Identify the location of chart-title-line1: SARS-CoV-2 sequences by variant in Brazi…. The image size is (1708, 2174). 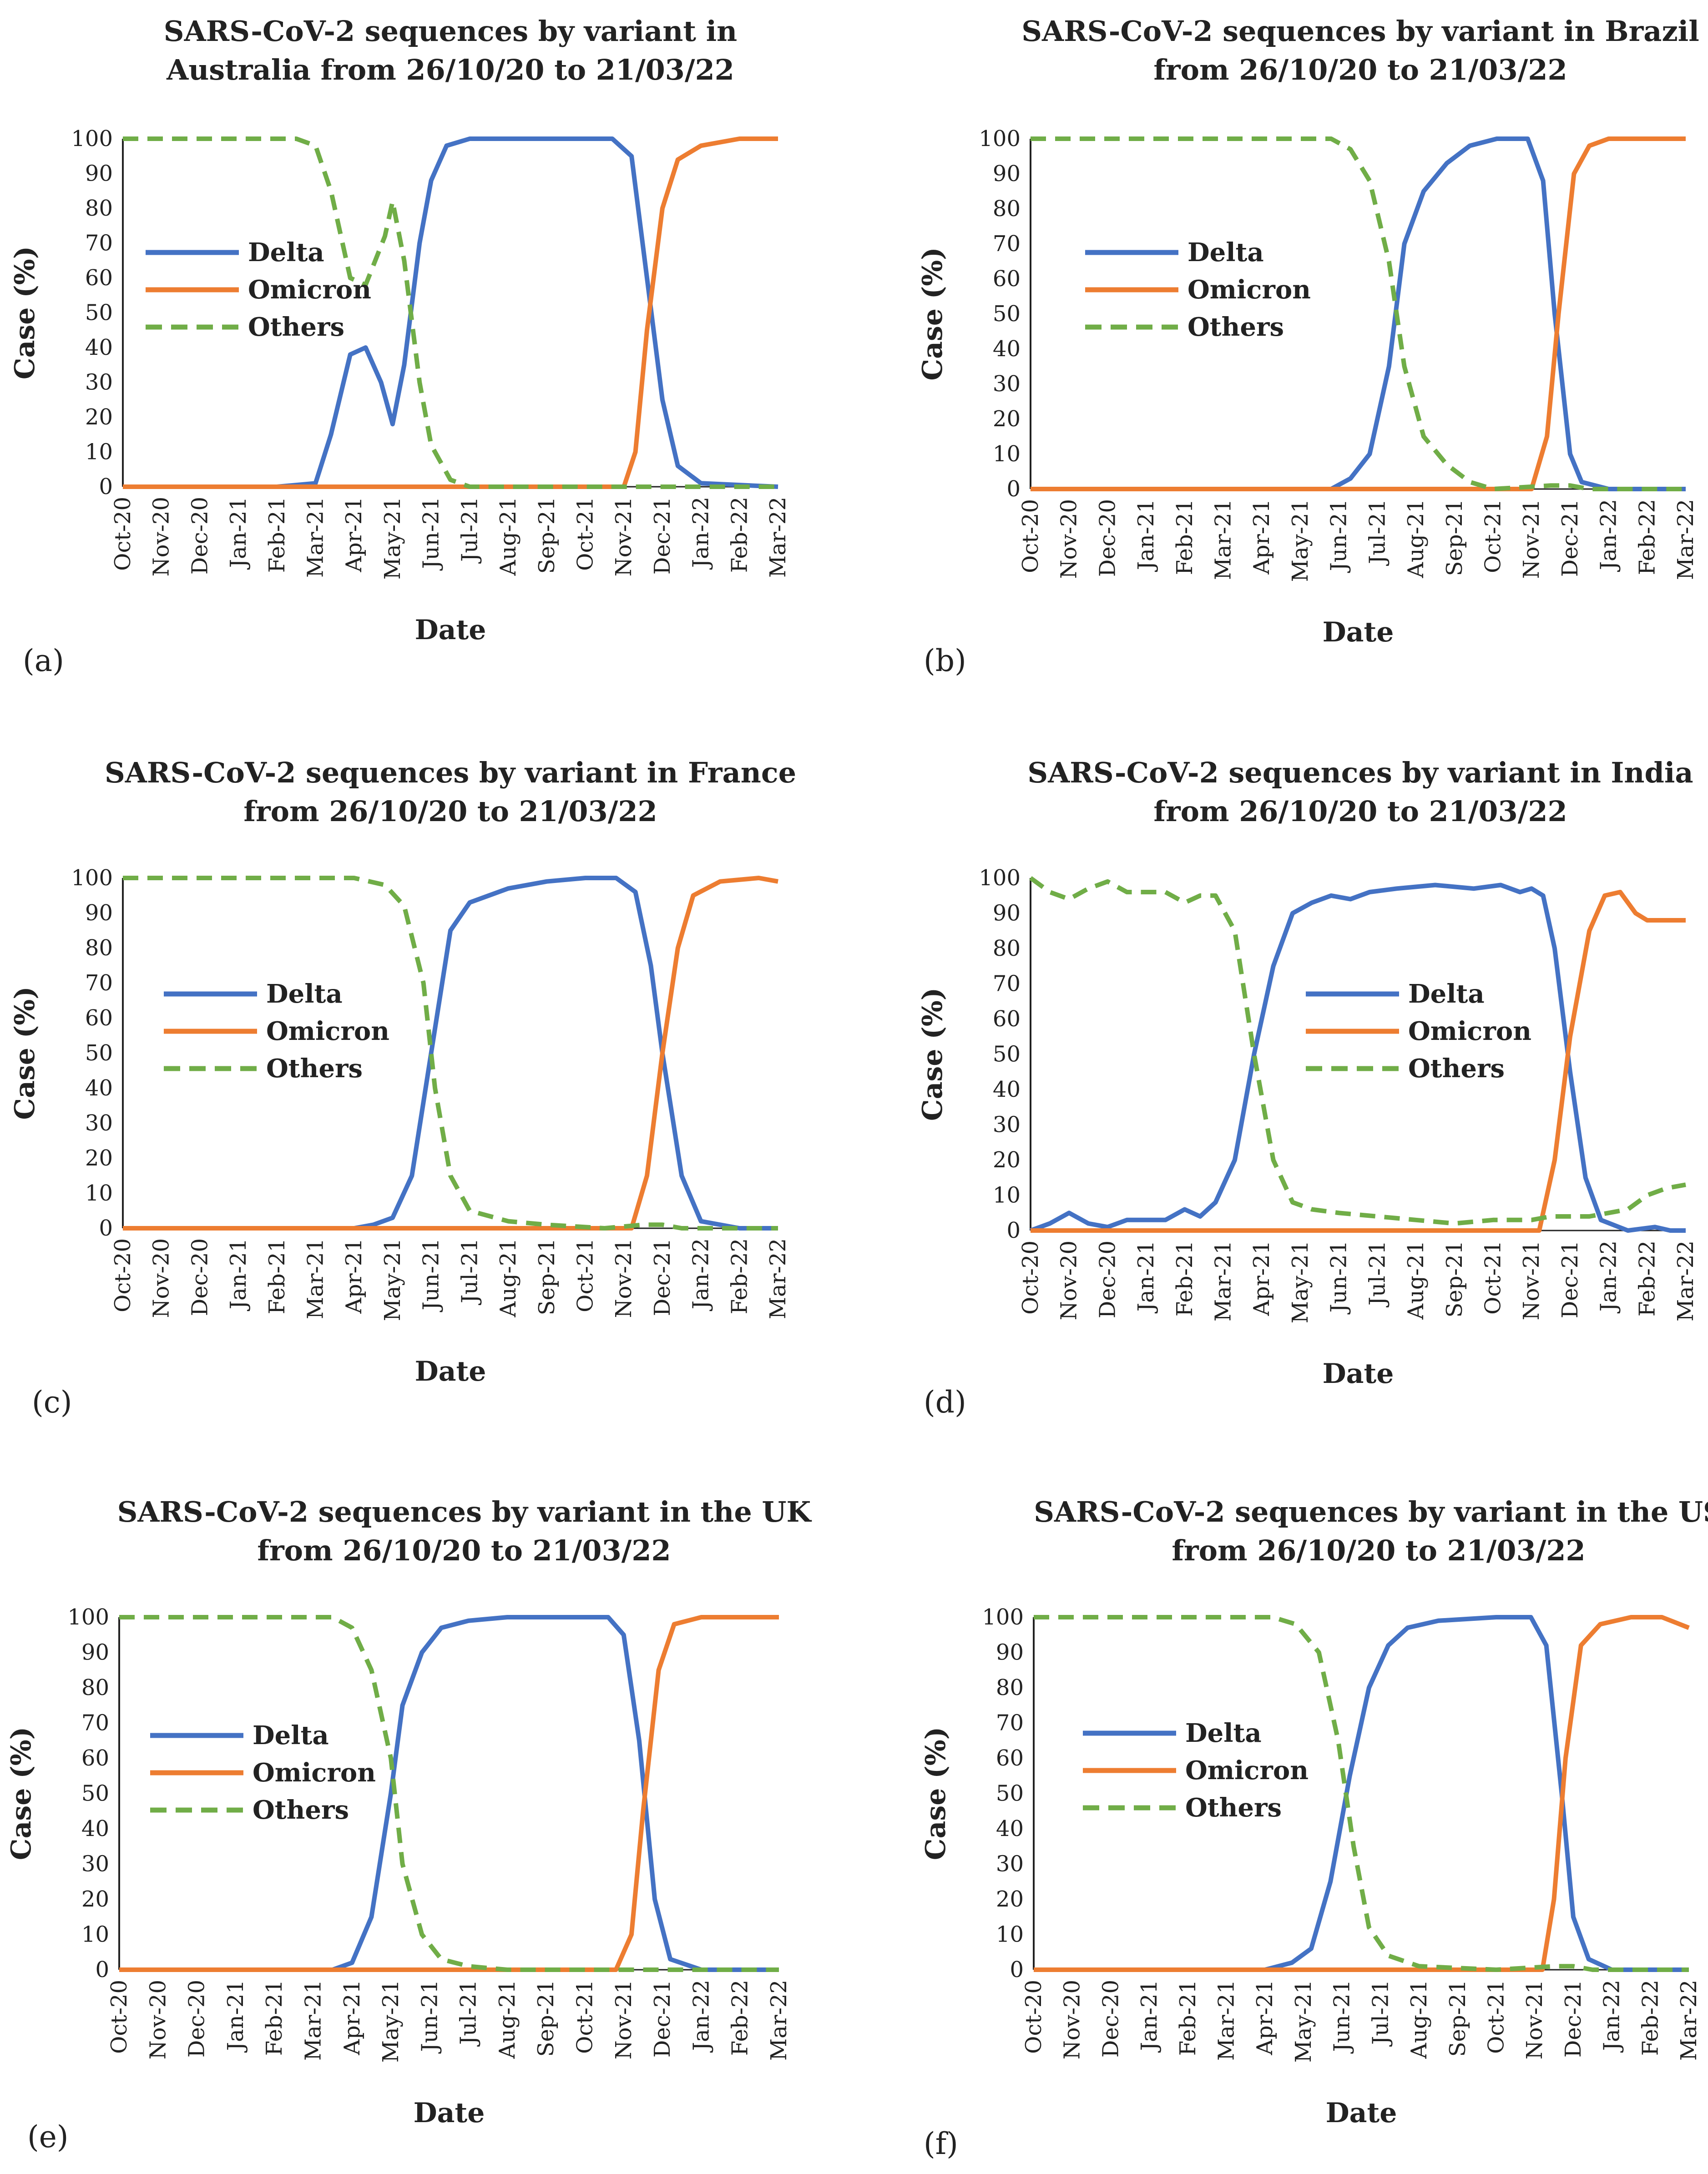
(1360, 31).